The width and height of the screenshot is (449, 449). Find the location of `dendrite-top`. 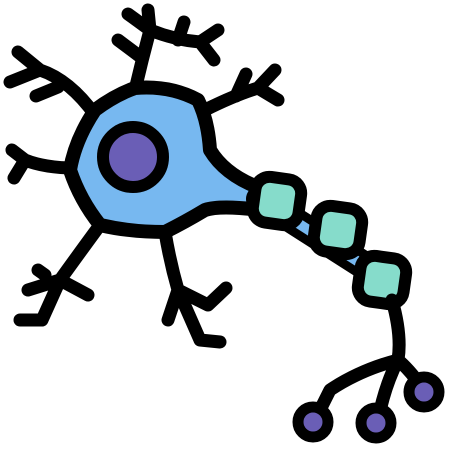

dendrite-top is located at coordinates (168, 50).